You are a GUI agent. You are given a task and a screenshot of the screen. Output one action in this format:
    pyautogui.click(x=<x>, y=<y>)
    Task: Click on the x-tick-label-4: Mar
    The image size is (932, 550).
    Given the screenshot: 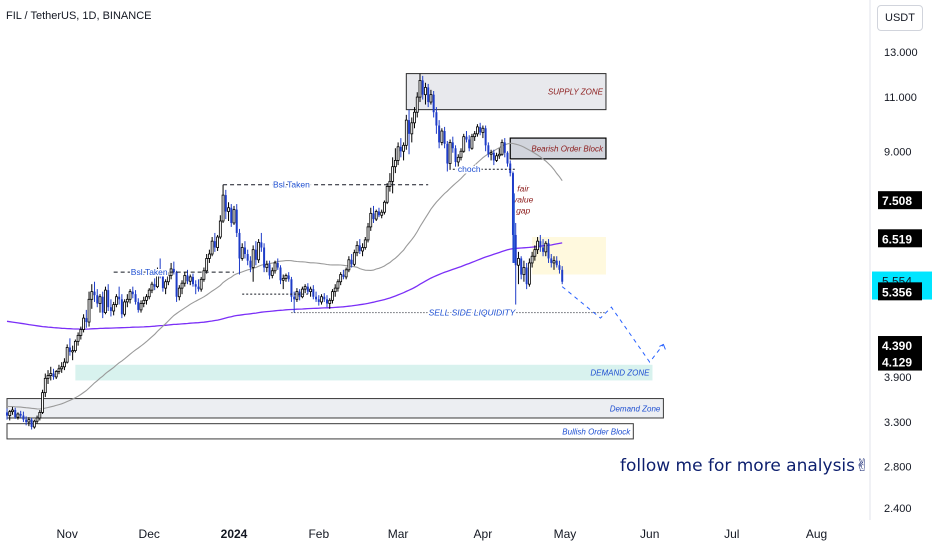 What is the action you would take?
    pyautogui.click(x=398, y=534)
    